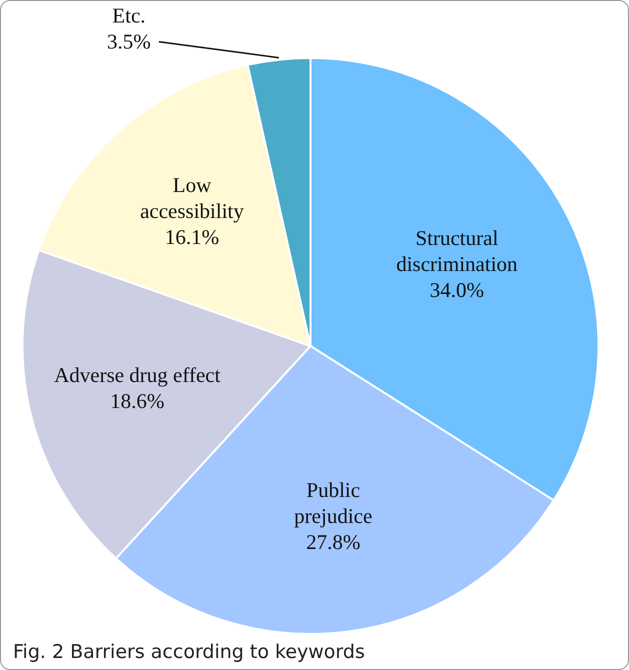 The image size is (629, 670). Describe the element at coordinates (137, 400) in the screenshot. I see `data-label: 18.6%` at that location.